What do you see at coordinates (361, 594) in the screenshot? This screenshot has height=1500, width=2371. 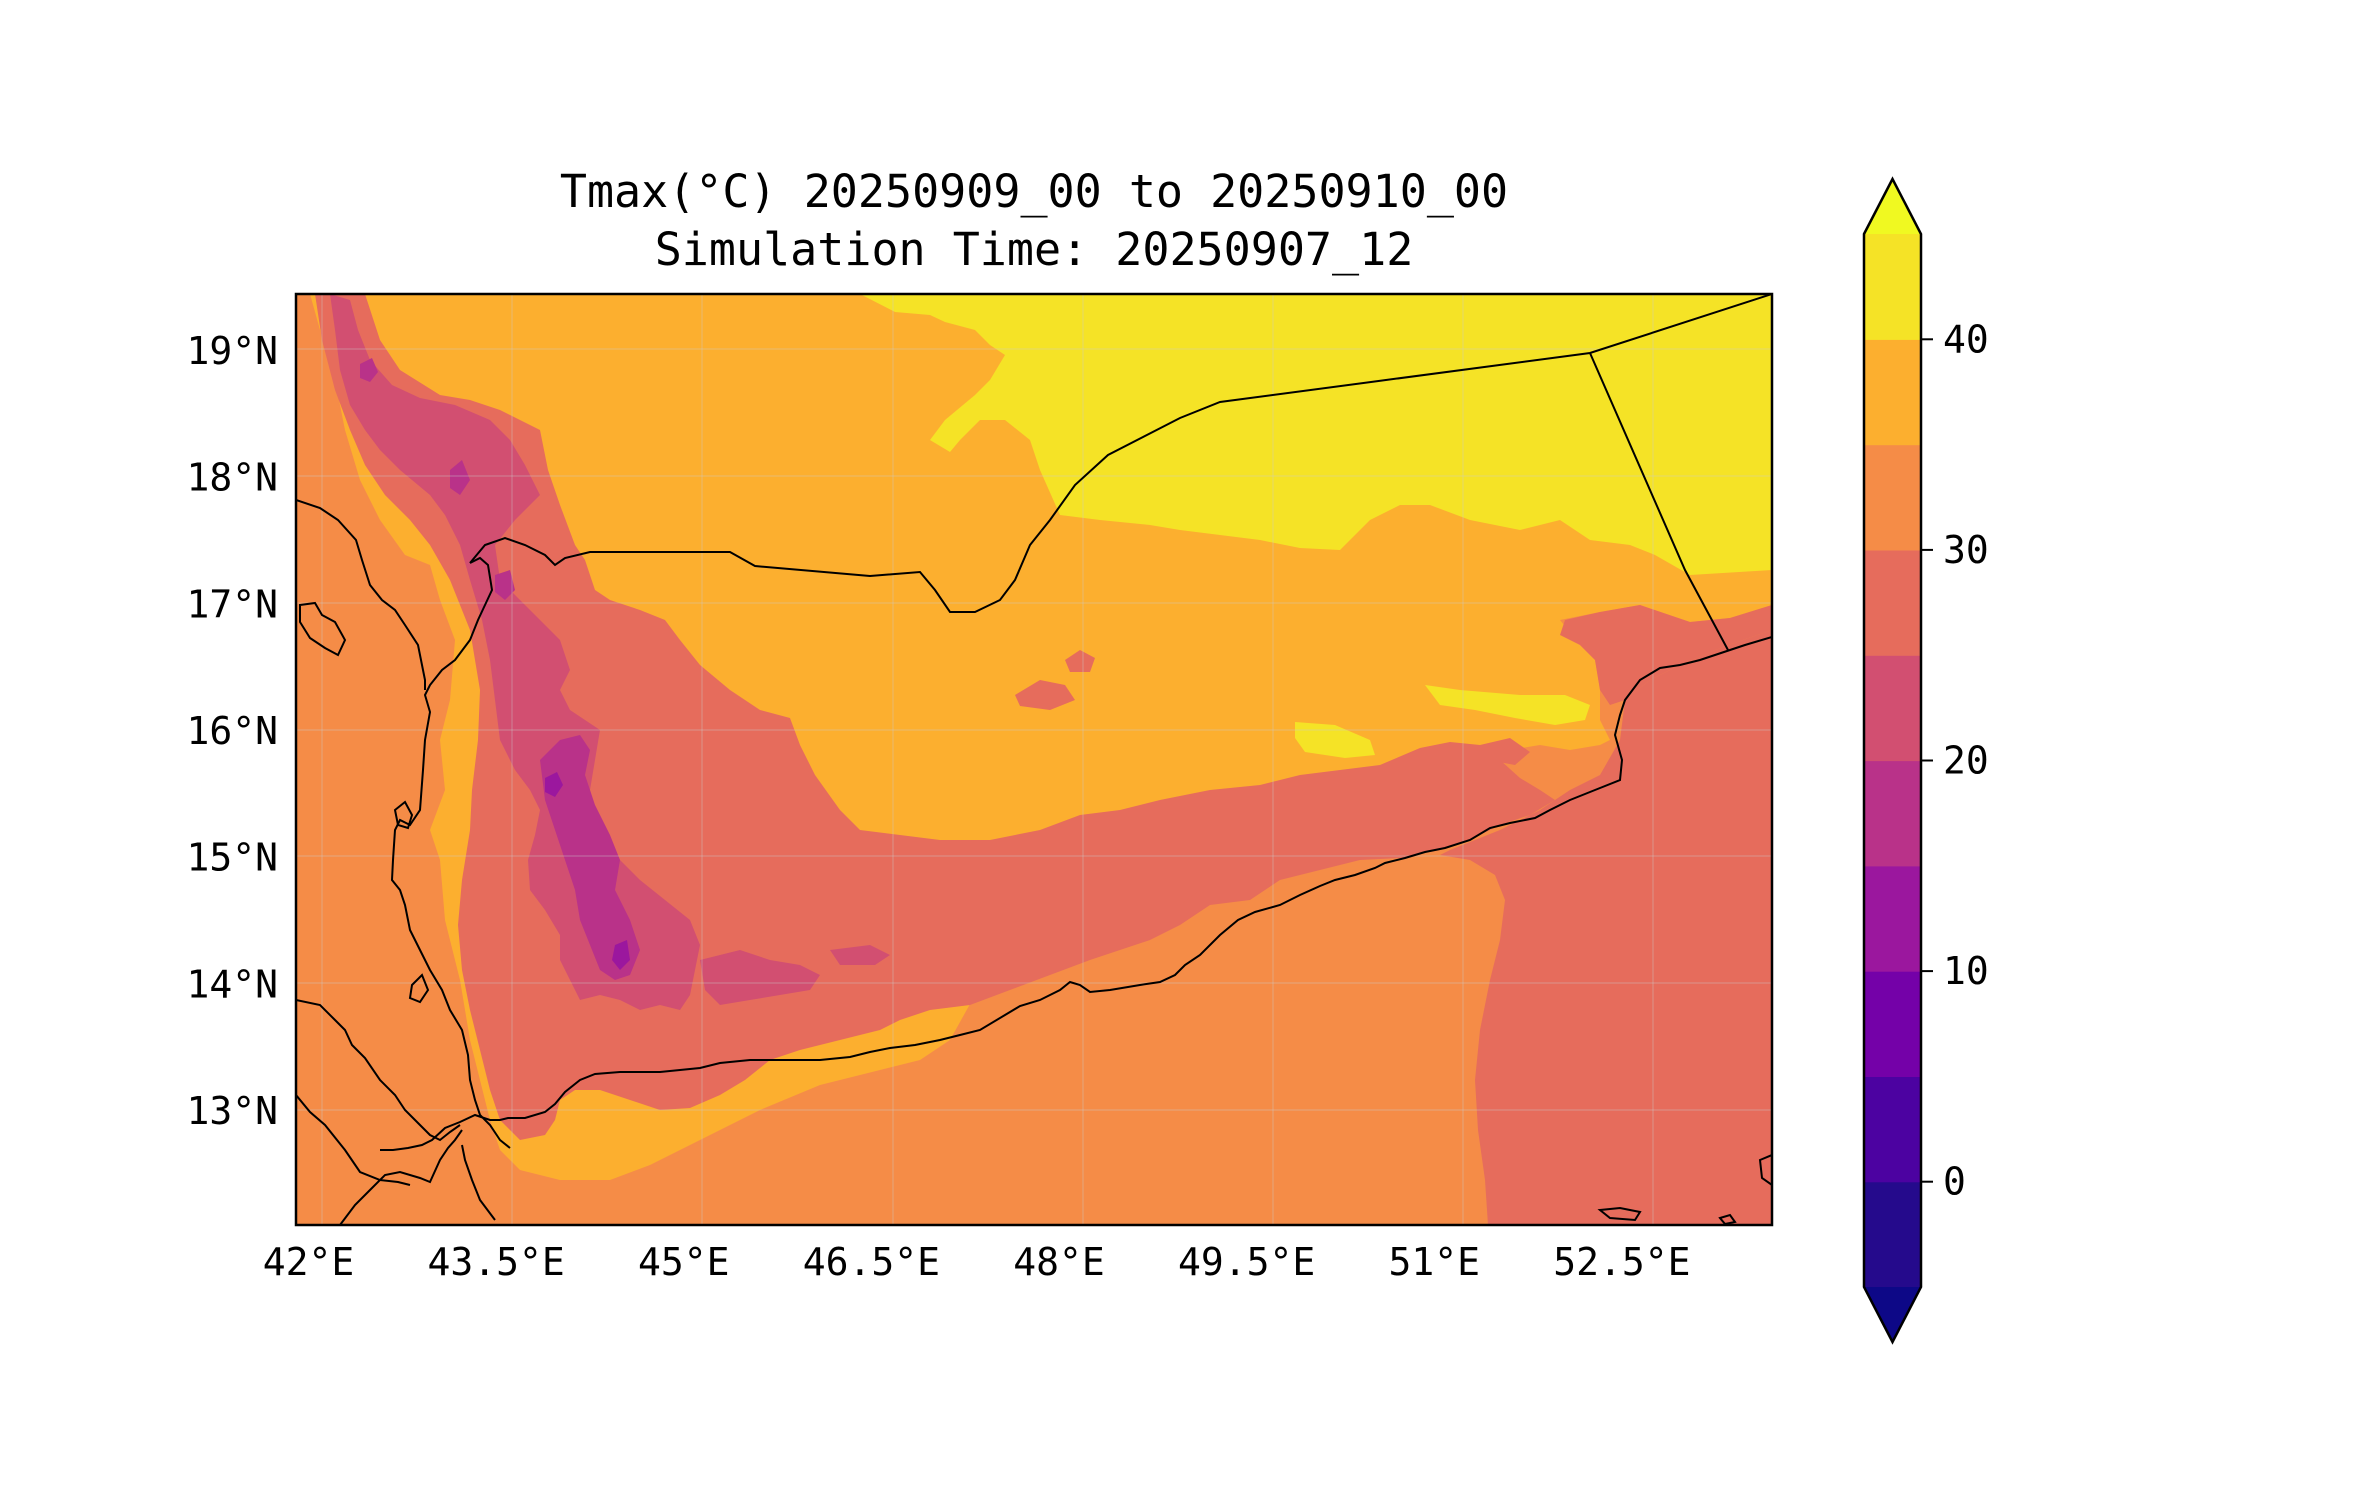 I see `eritrea-coastline` at bounding box center [361, 594].